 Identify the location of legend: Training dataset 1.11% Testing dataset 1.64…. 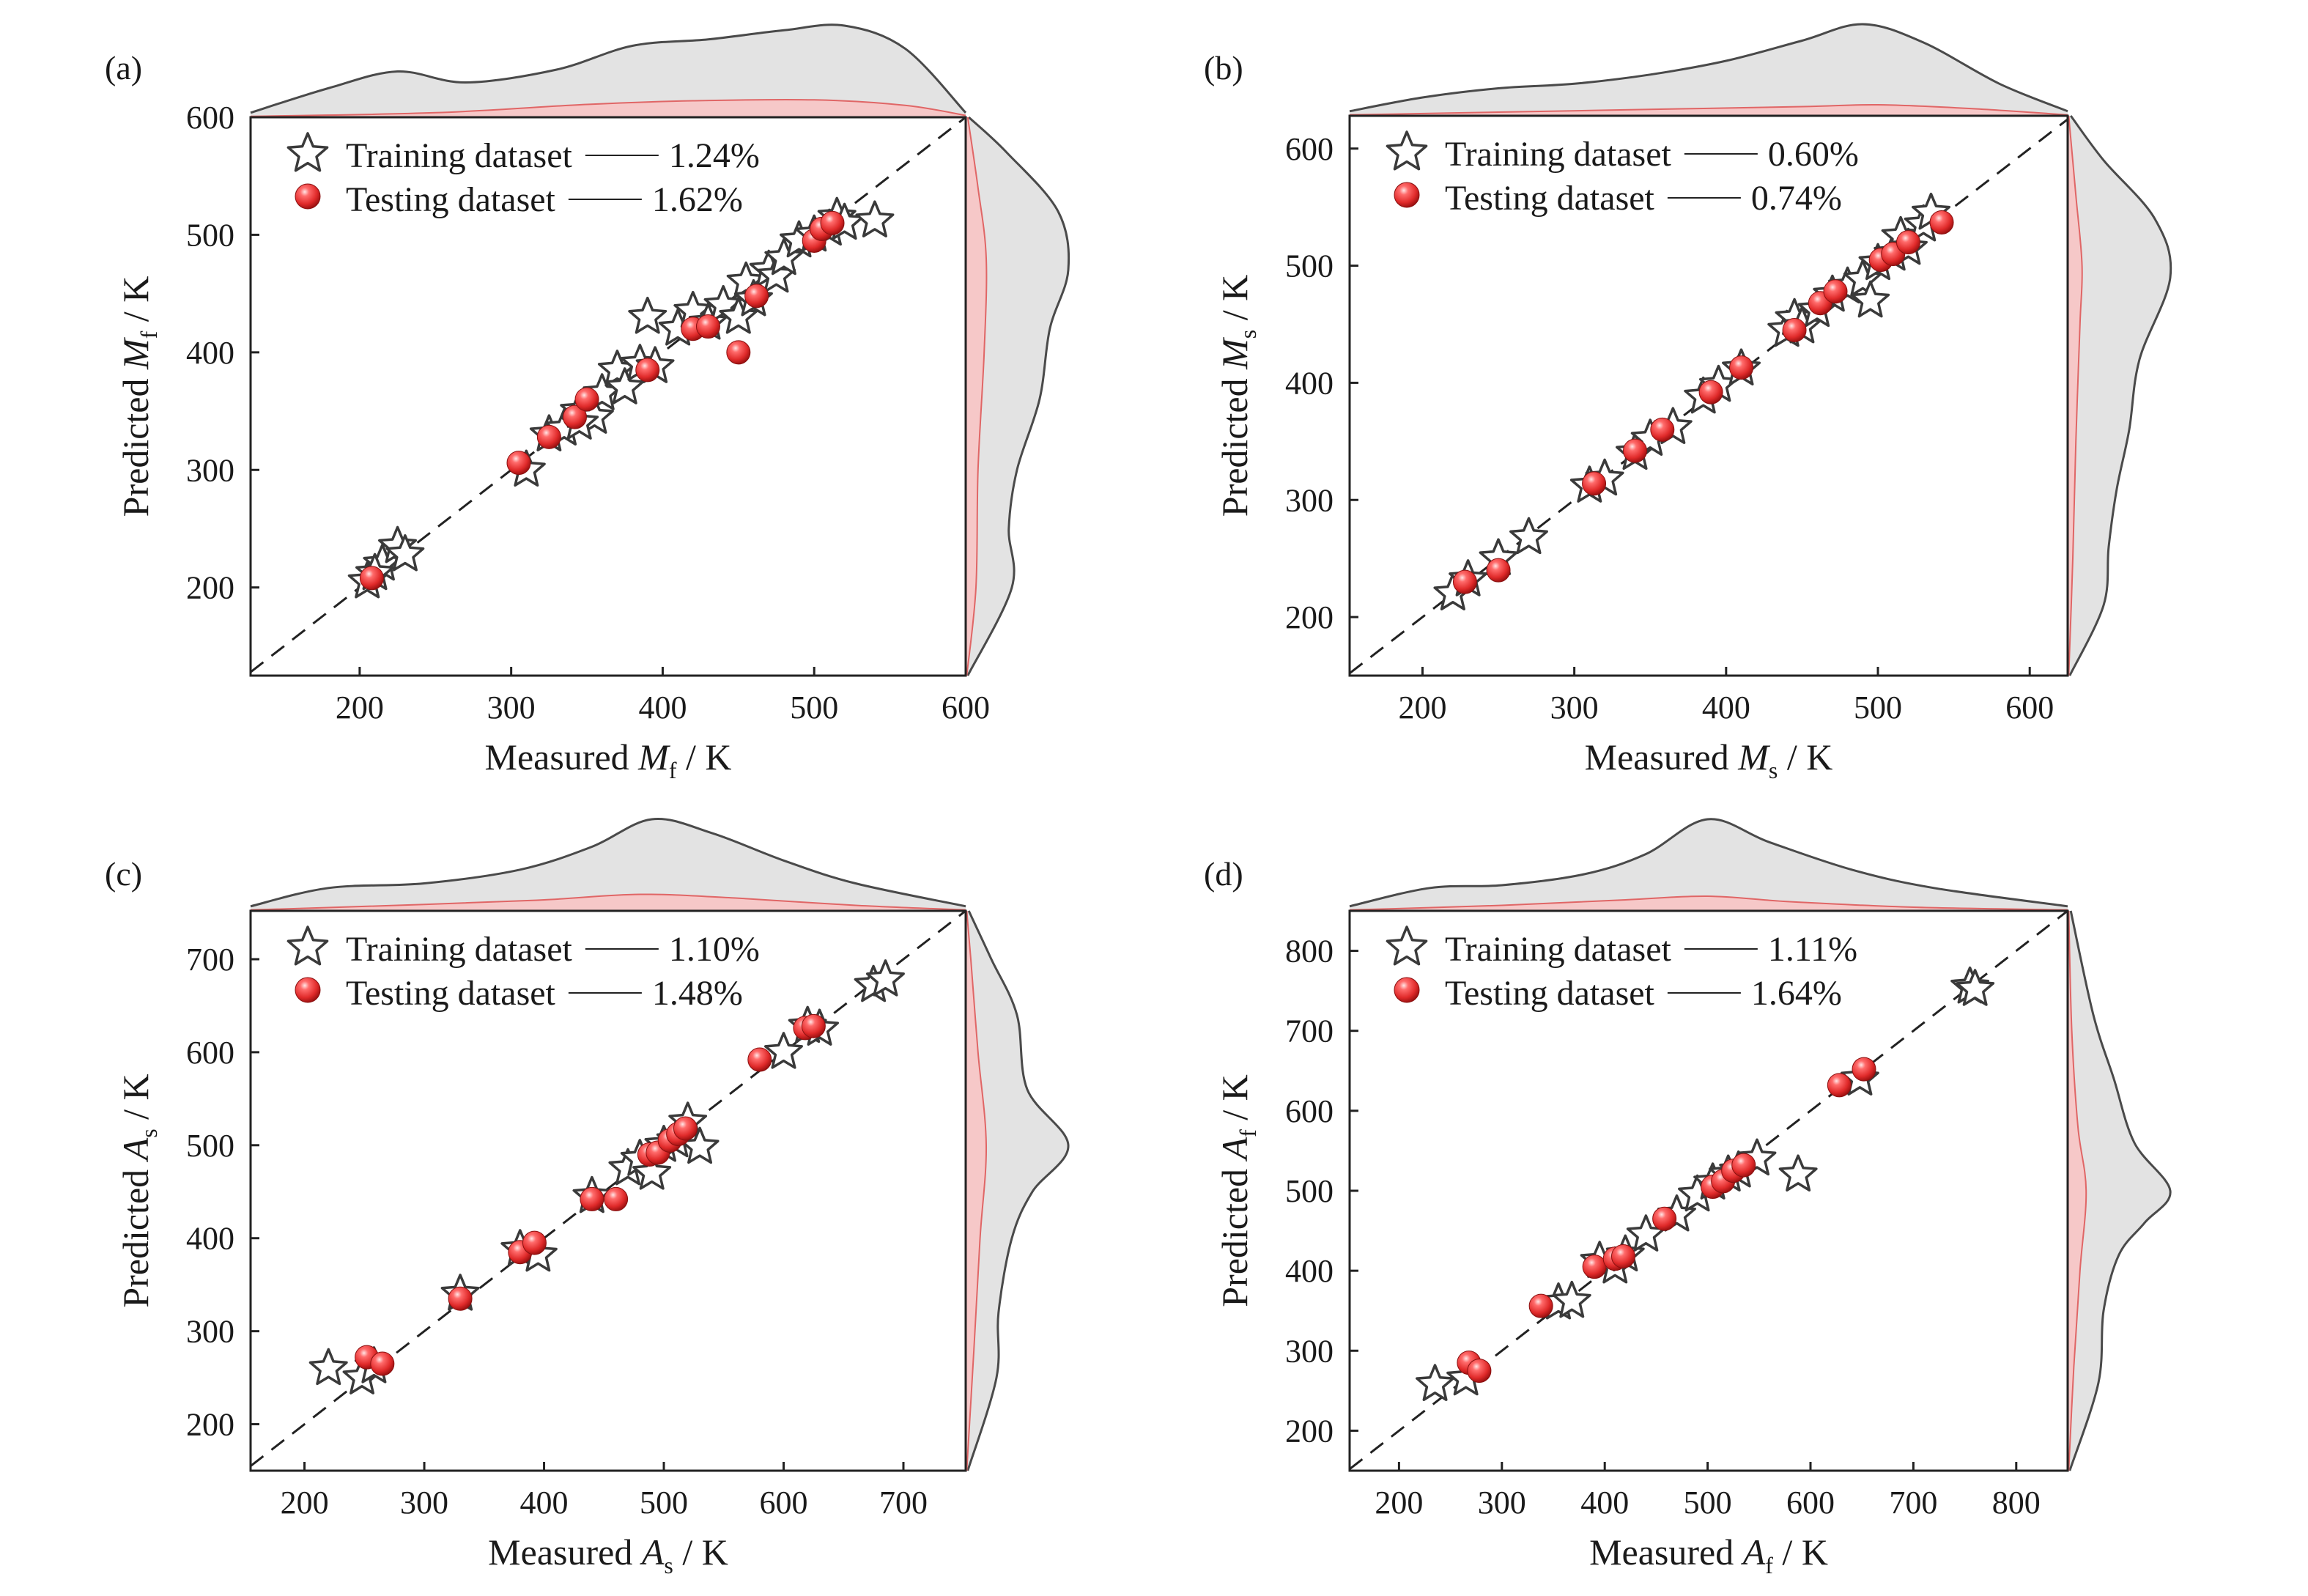
(1622, 969).